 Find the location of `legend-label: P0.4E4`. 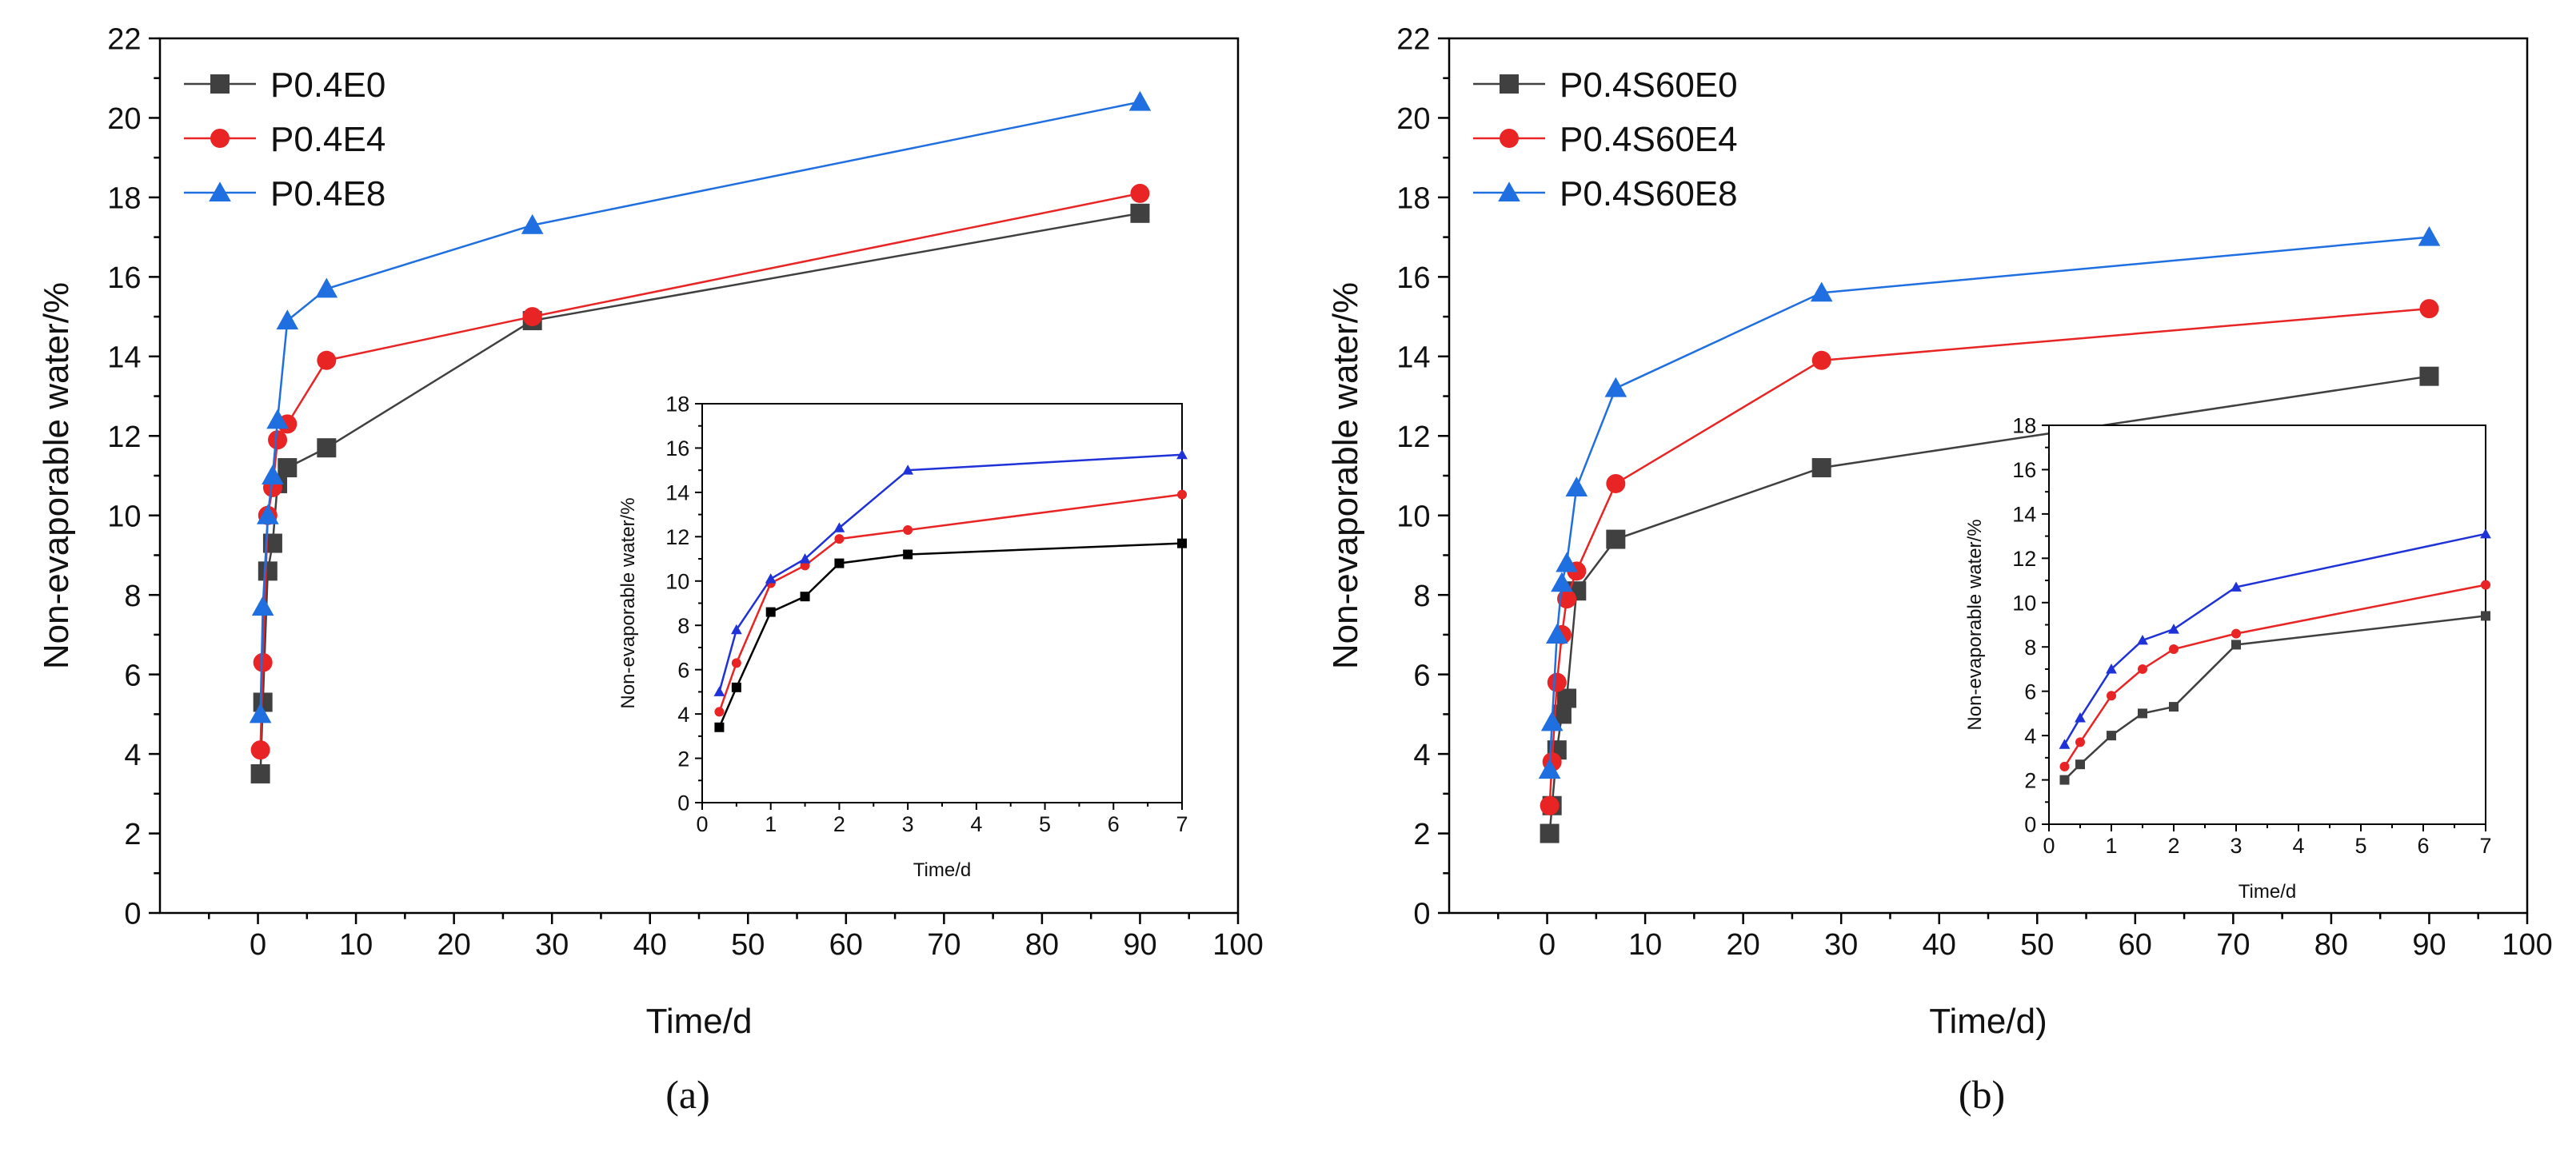

legend-label: P0.4E4 is located at coordinates (328, 139).